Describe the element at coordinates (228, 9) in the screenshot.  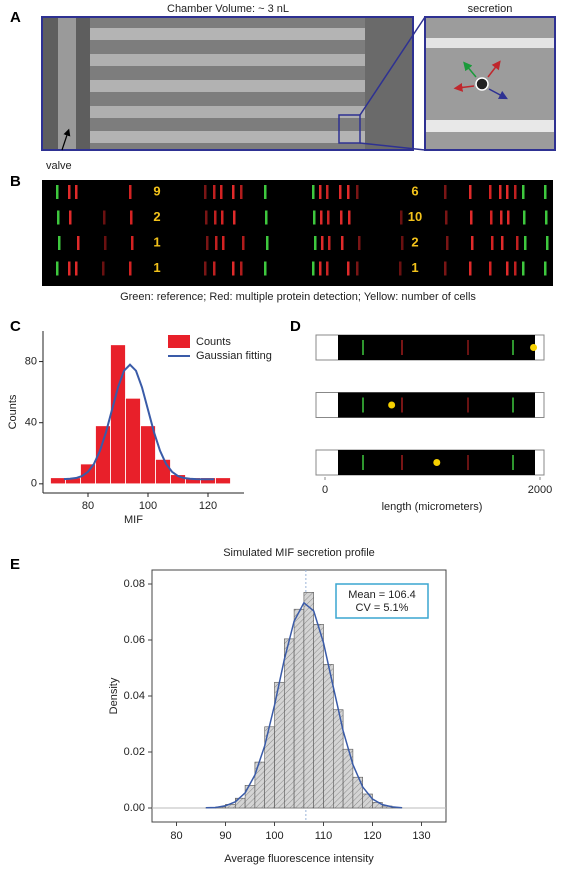
I see `panel-a-title: Chamber Volume: ~ 3 nL` at that location.